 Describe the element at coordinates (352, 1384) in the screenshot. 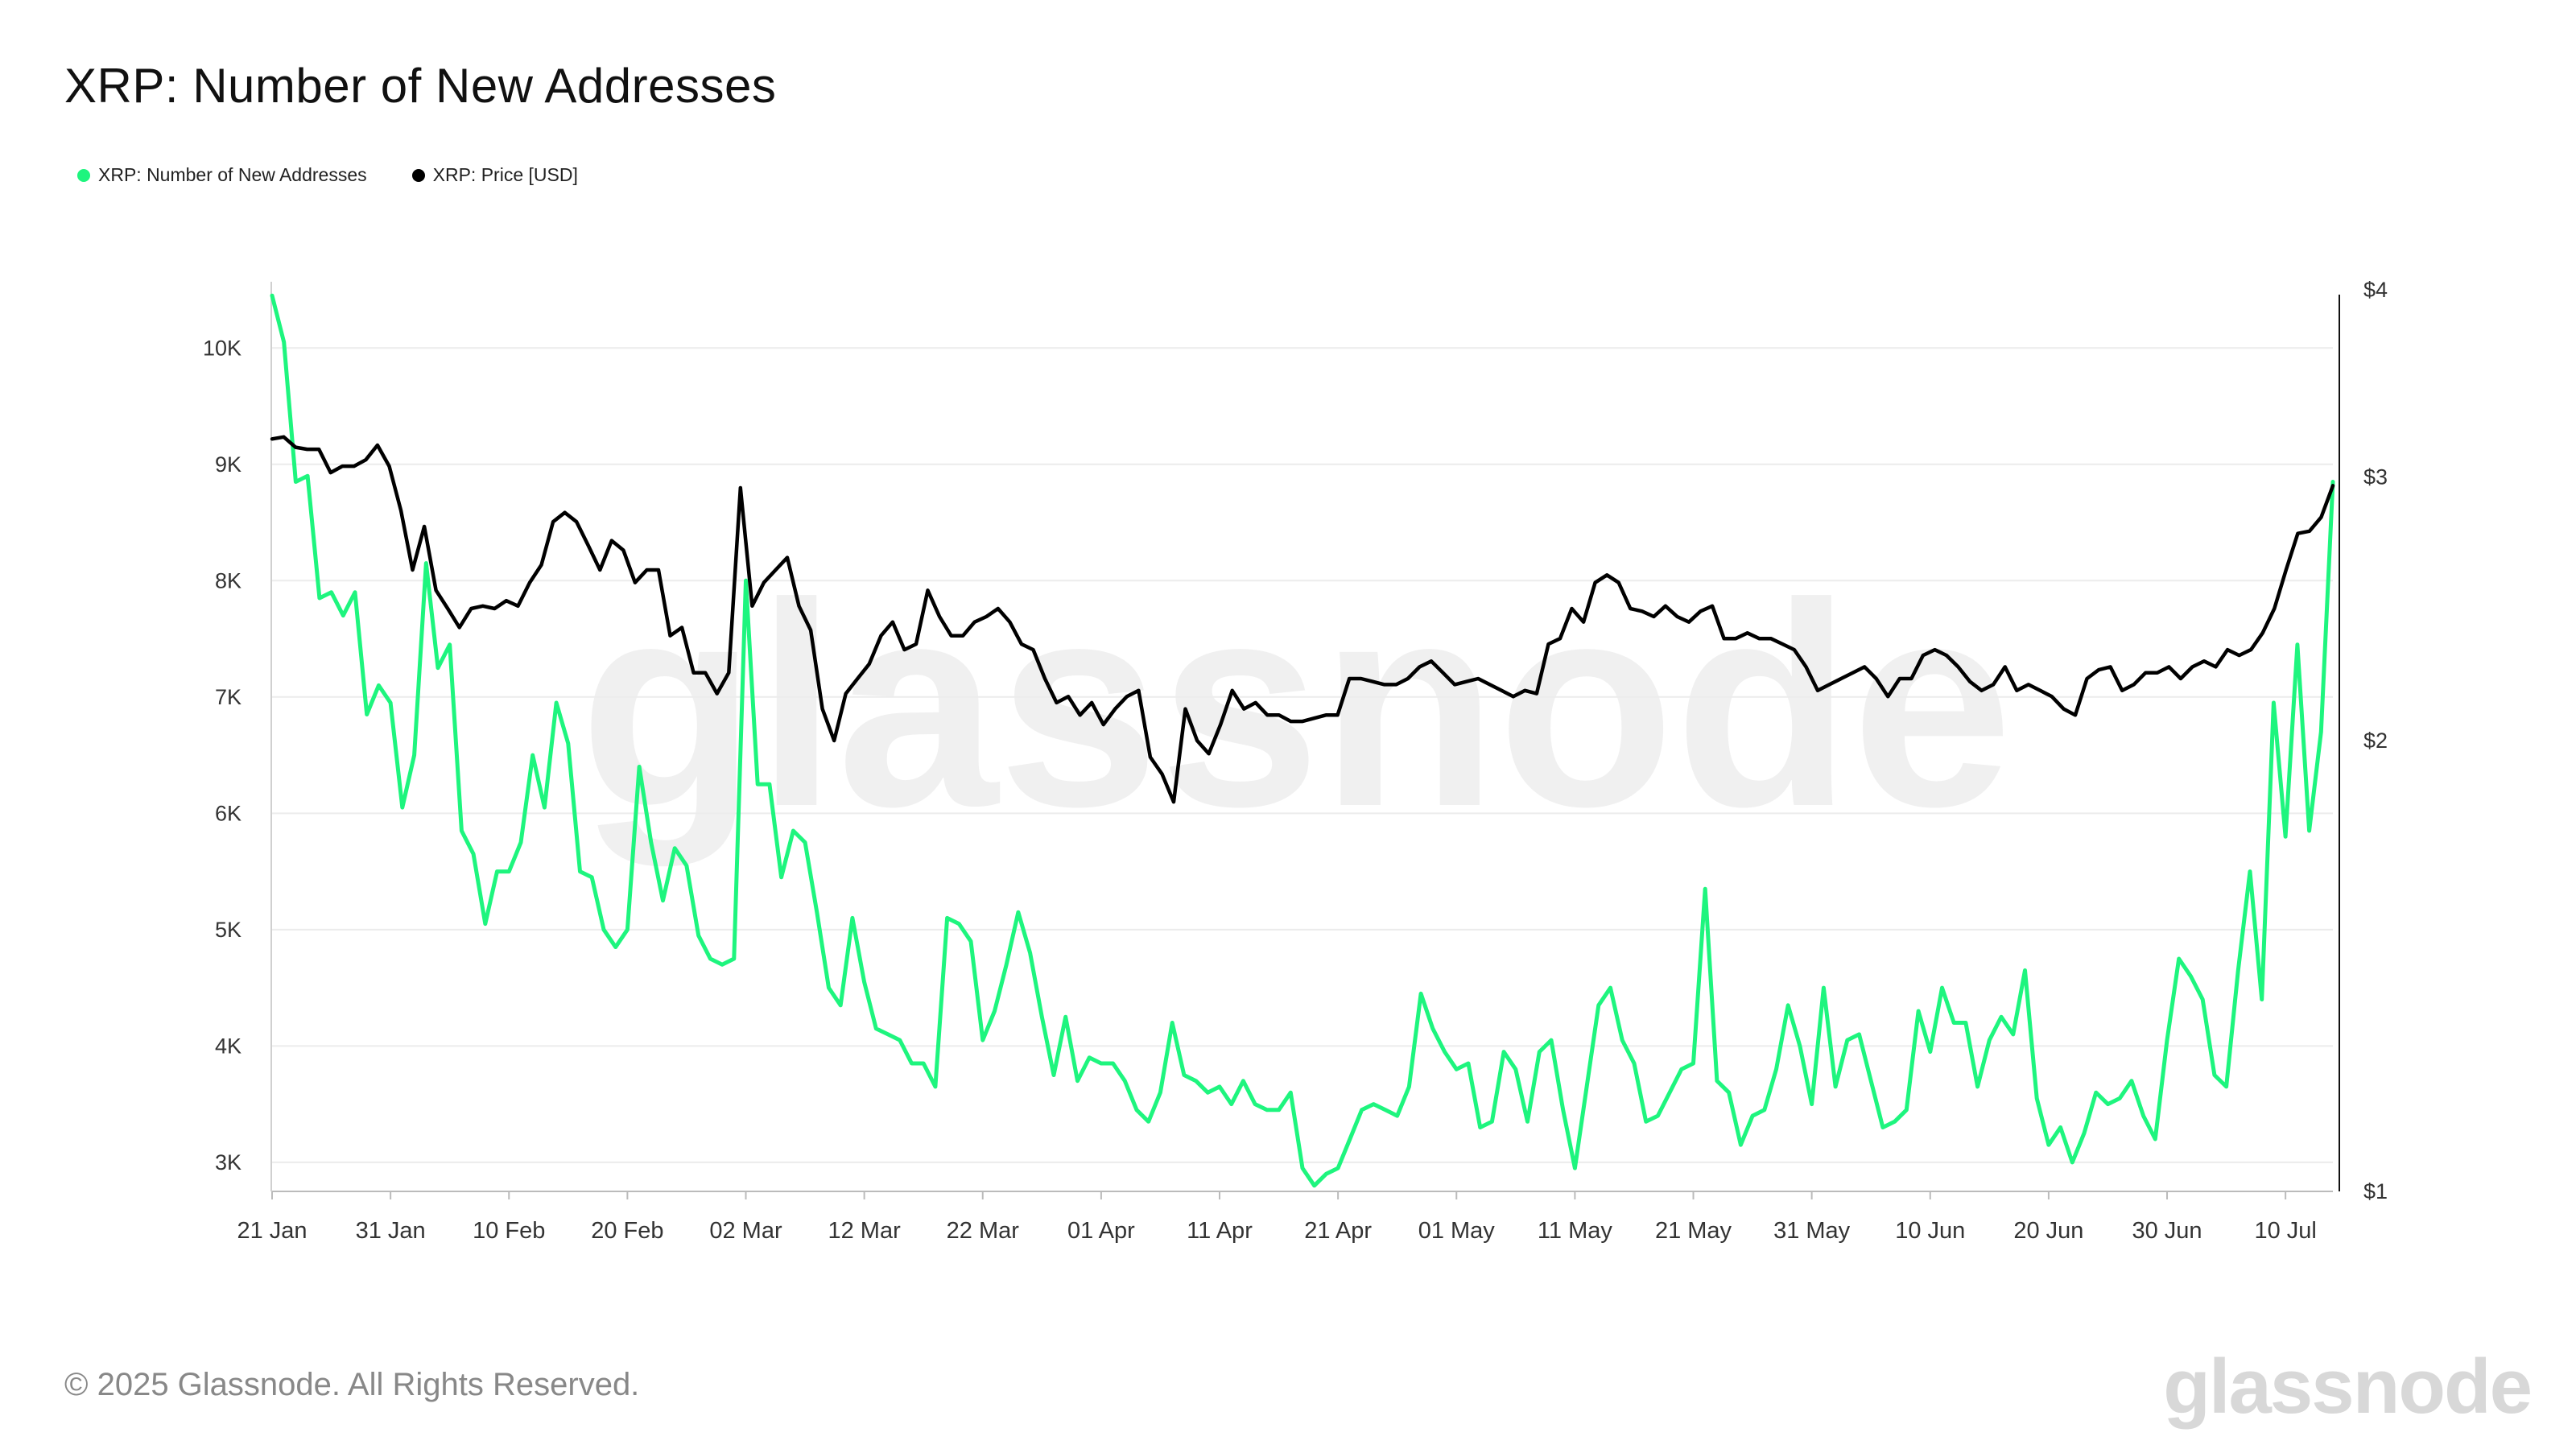

I see `copyright-footer: © 2025 Glassnode. All Rights Reserved.` at that location.